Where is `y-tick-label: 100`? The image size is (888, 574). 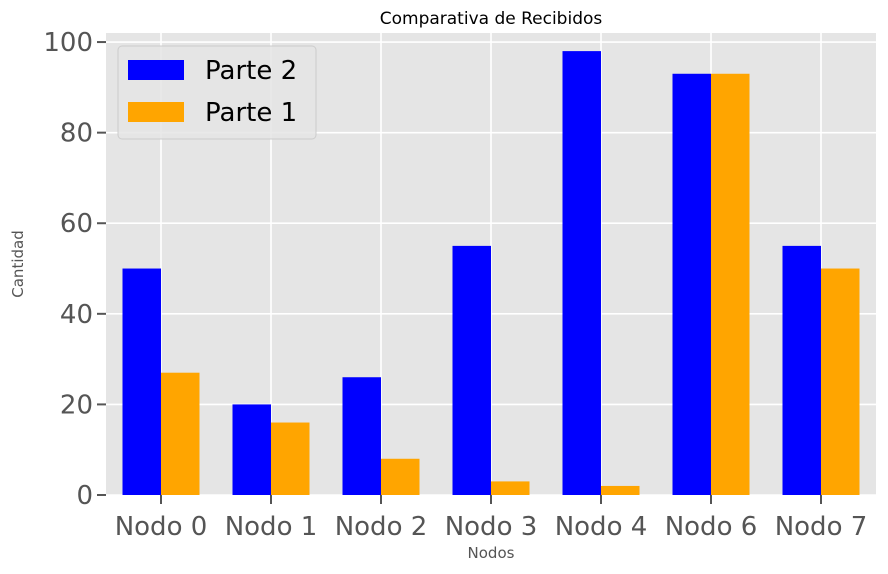
y-tick-label: 100 is located at coordinates (68, 43).